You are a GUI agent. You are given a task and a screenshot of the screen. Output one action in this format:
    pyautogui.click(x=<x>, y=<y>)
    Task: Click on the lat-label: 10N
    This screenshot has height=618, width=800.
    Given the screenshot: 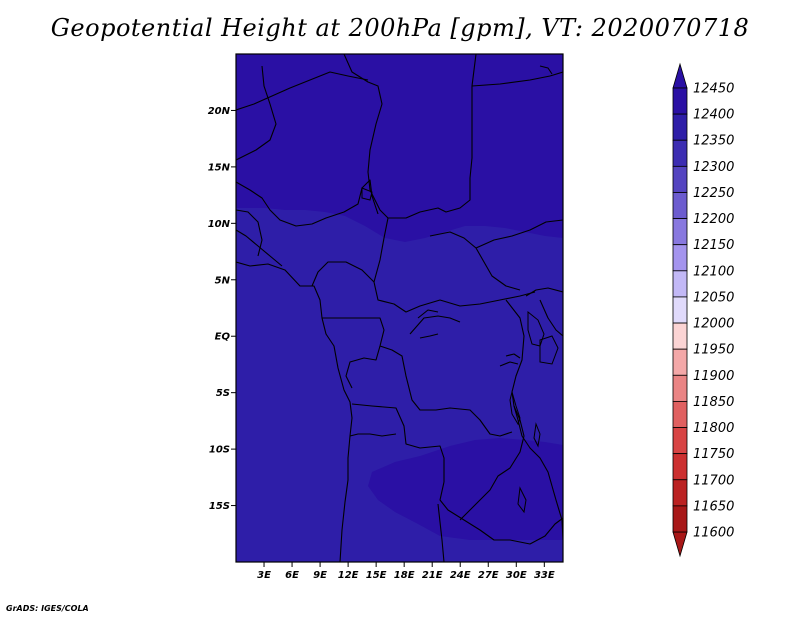 What is the action you would take?
    pyautogui.click(x=219, y=224)
    